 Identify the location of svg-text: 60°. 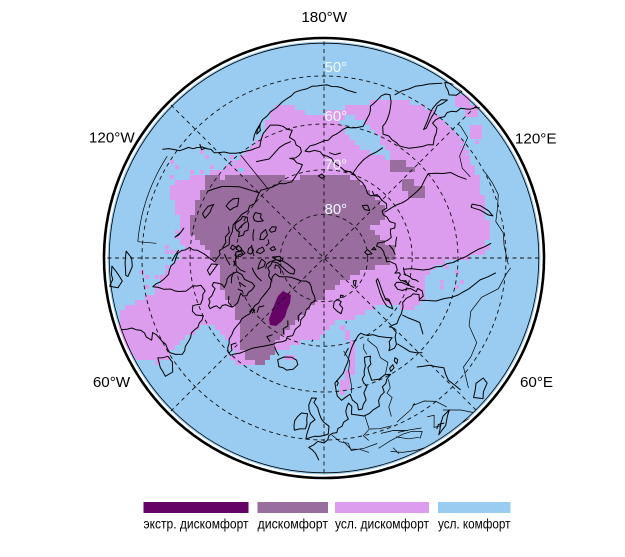
(336, 116).